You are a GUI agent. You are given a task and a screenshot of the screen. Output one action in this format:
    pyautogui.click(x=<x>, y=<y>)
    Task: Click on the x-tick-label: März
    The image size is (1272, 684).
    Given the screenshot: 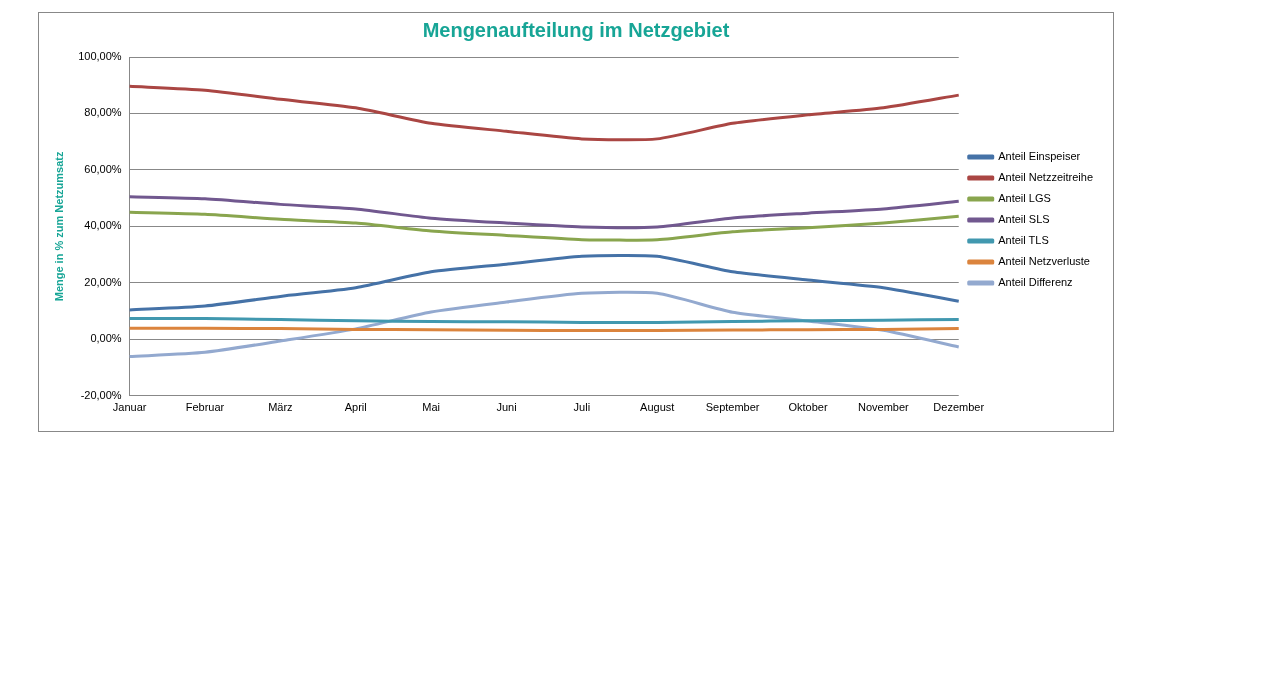 What is the action you would take?
    pyautogui.click(x=280, y=407)
    